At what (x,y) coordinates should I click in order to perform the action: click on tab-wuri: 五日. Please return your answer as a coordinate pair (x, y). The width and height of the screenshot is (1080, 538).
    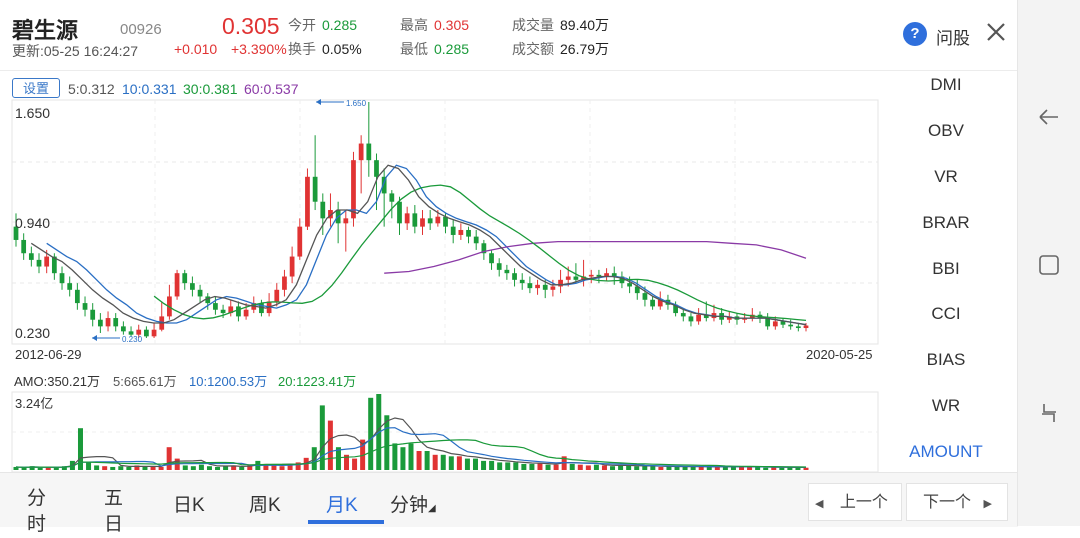
    Looking at the image, I should click on (114, 511).